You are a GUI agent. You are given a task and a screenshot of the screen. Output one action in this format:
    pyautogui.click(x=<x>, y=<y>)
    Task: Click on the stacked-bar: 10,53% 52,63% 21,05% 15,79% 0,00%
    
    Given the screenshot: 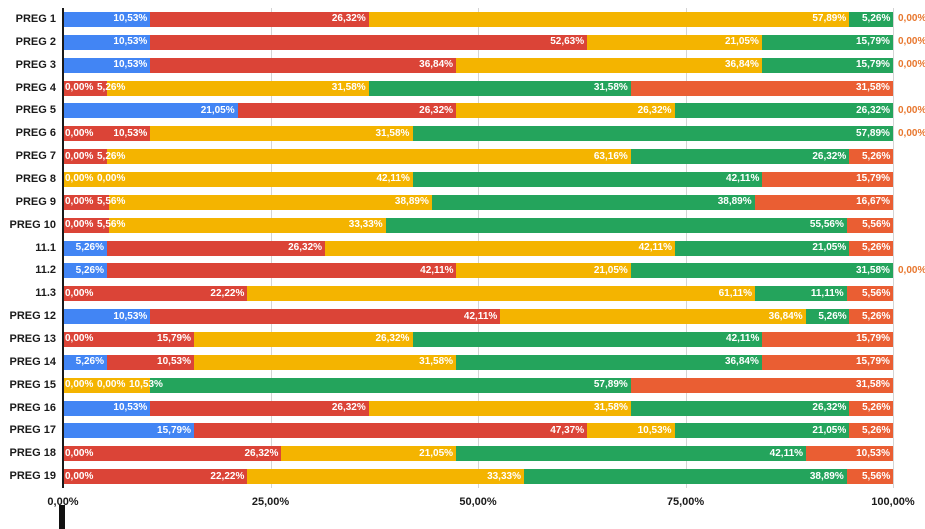 What is the action you would take?
    pyautogui.click(x=494, y=42)
    